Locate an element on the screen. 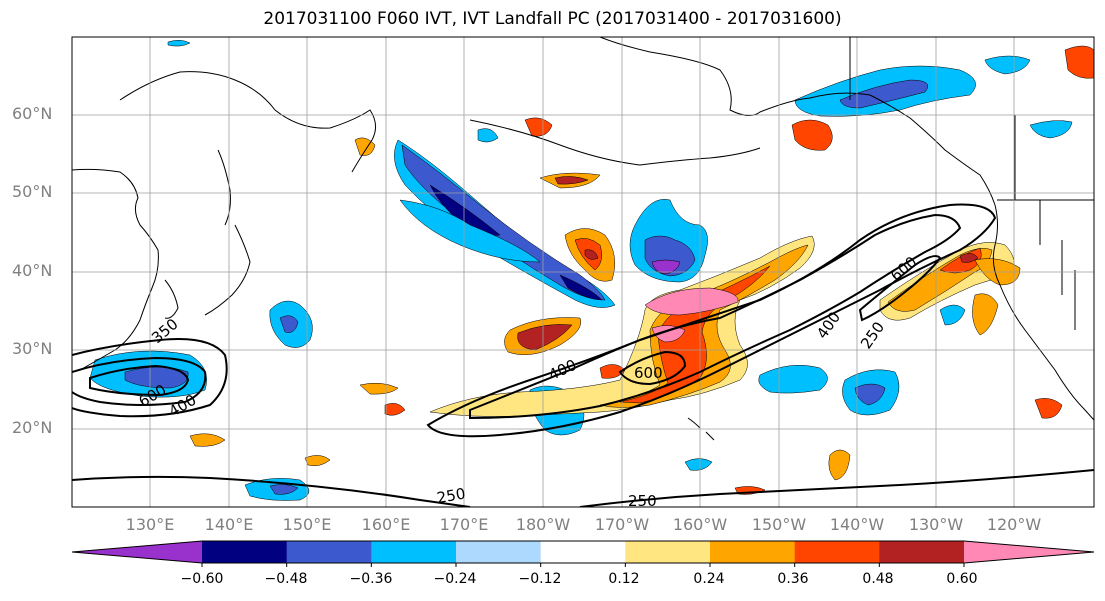  lat-label: 20°N is located at coordinates (32, 427).